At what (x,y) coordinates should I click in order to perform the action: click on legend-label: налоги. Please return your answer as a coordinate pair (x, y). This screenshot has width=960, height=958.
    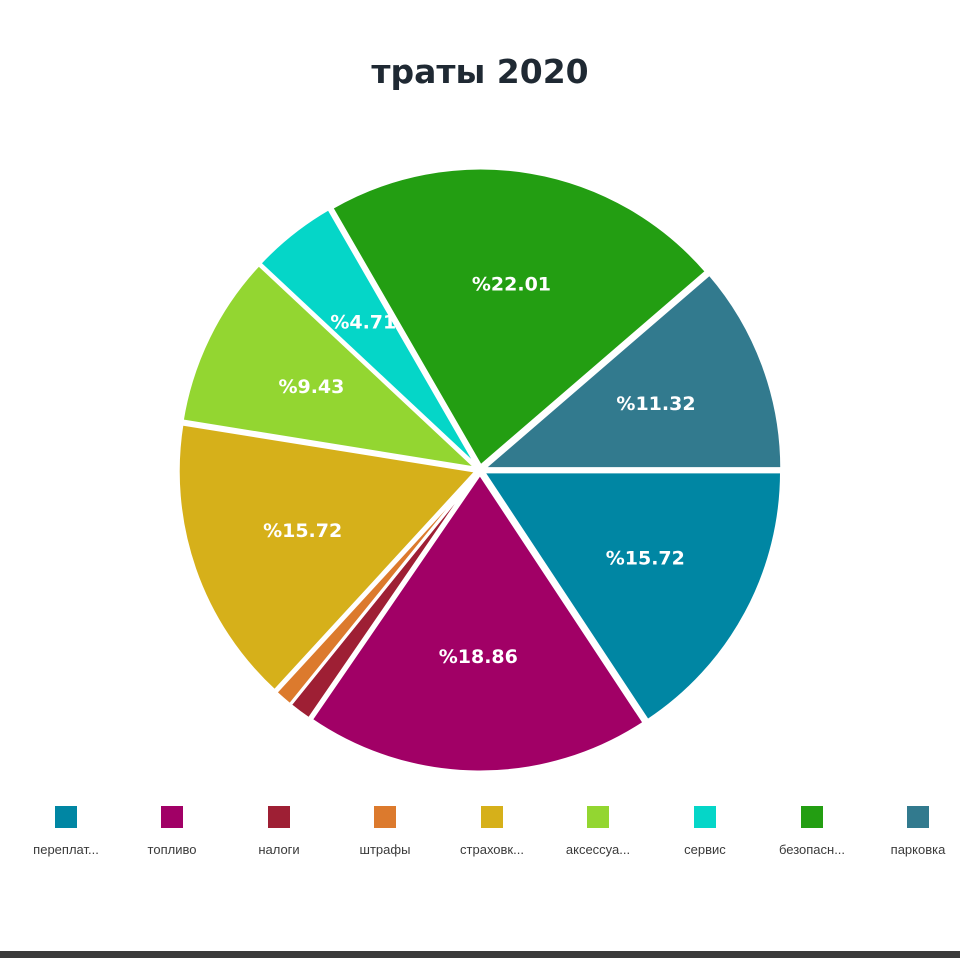
    Looking at the image, I should click on (279, 849).